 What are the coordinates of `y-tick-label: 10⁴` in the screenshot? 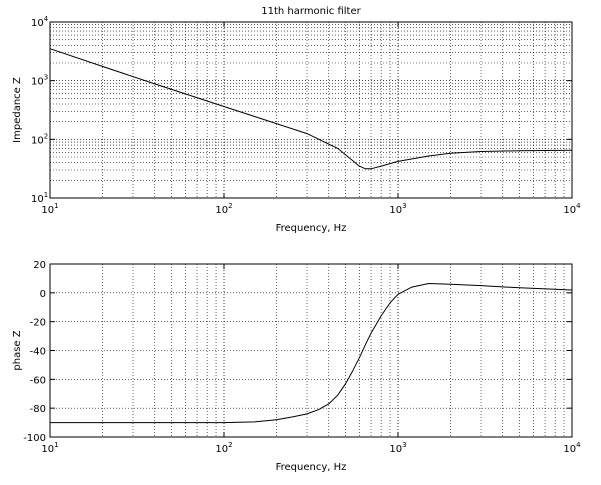 It's located at (40, 22).